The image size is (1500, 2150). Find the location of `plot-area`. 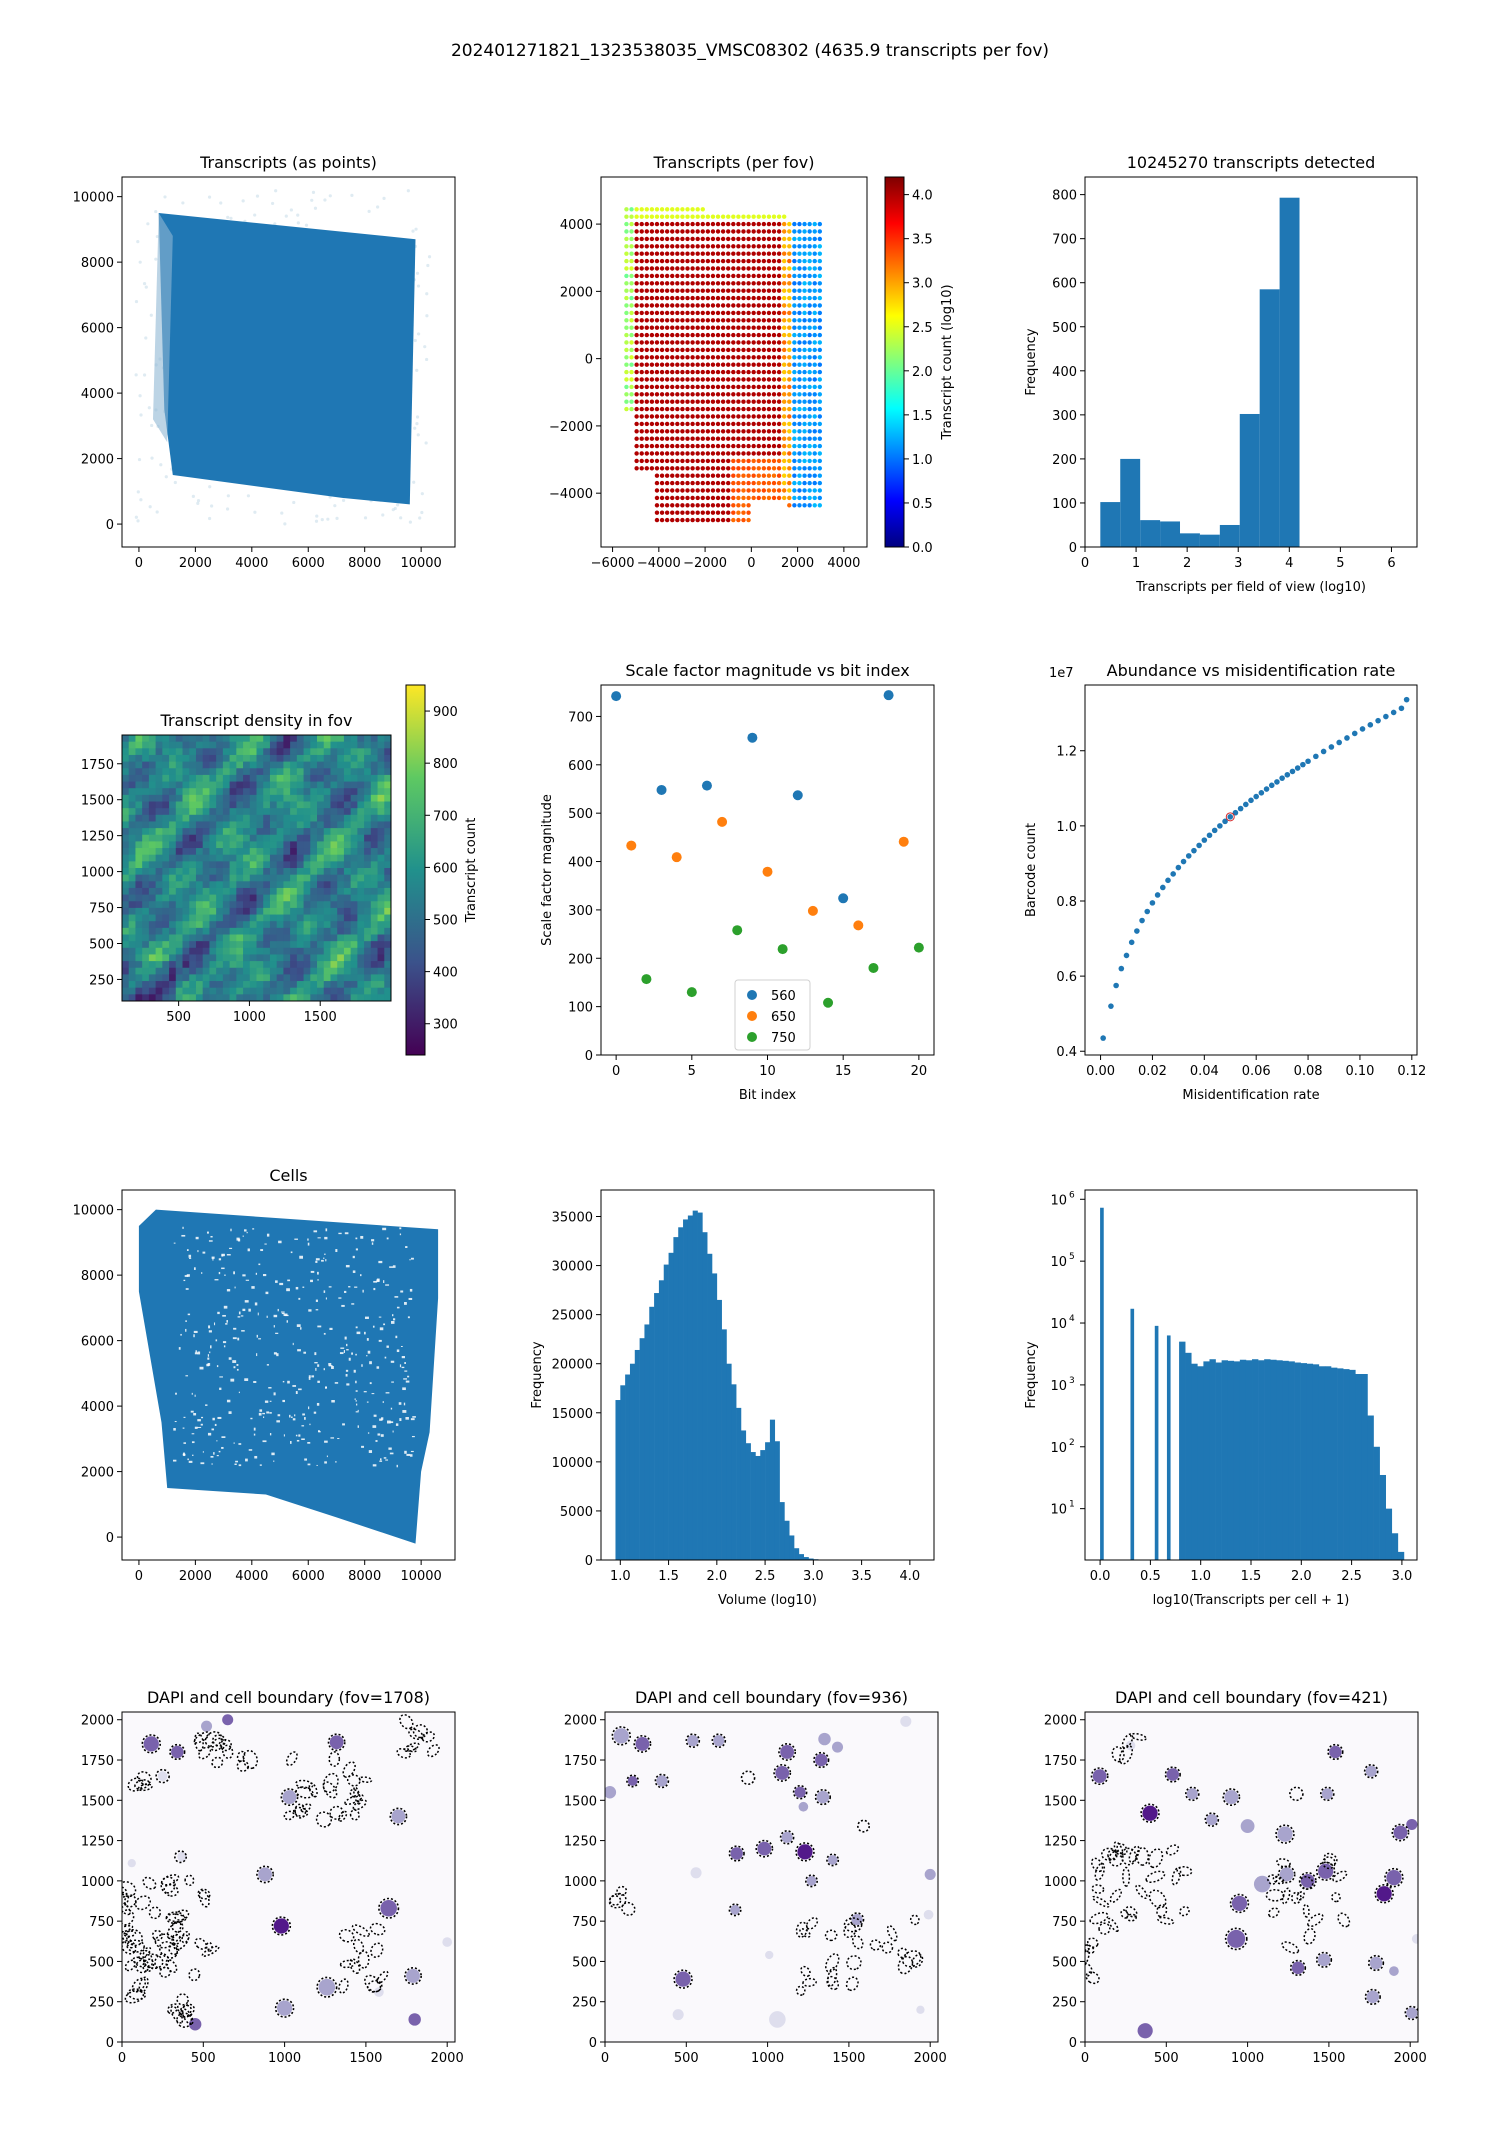

plot-area is located at coordinates (771, 1877).